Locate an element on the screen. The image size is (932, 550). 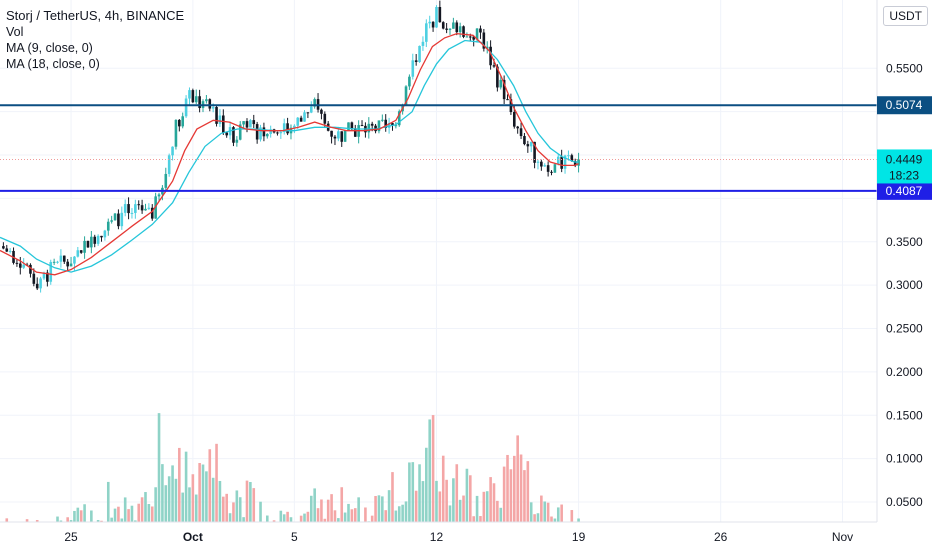
time-tick-label: 12 is located at coordinates (437, 537).